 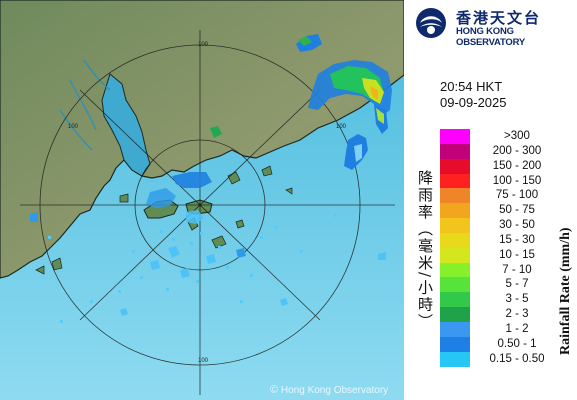 I want to click on legend-color-bar, so click(x=455, y=248).